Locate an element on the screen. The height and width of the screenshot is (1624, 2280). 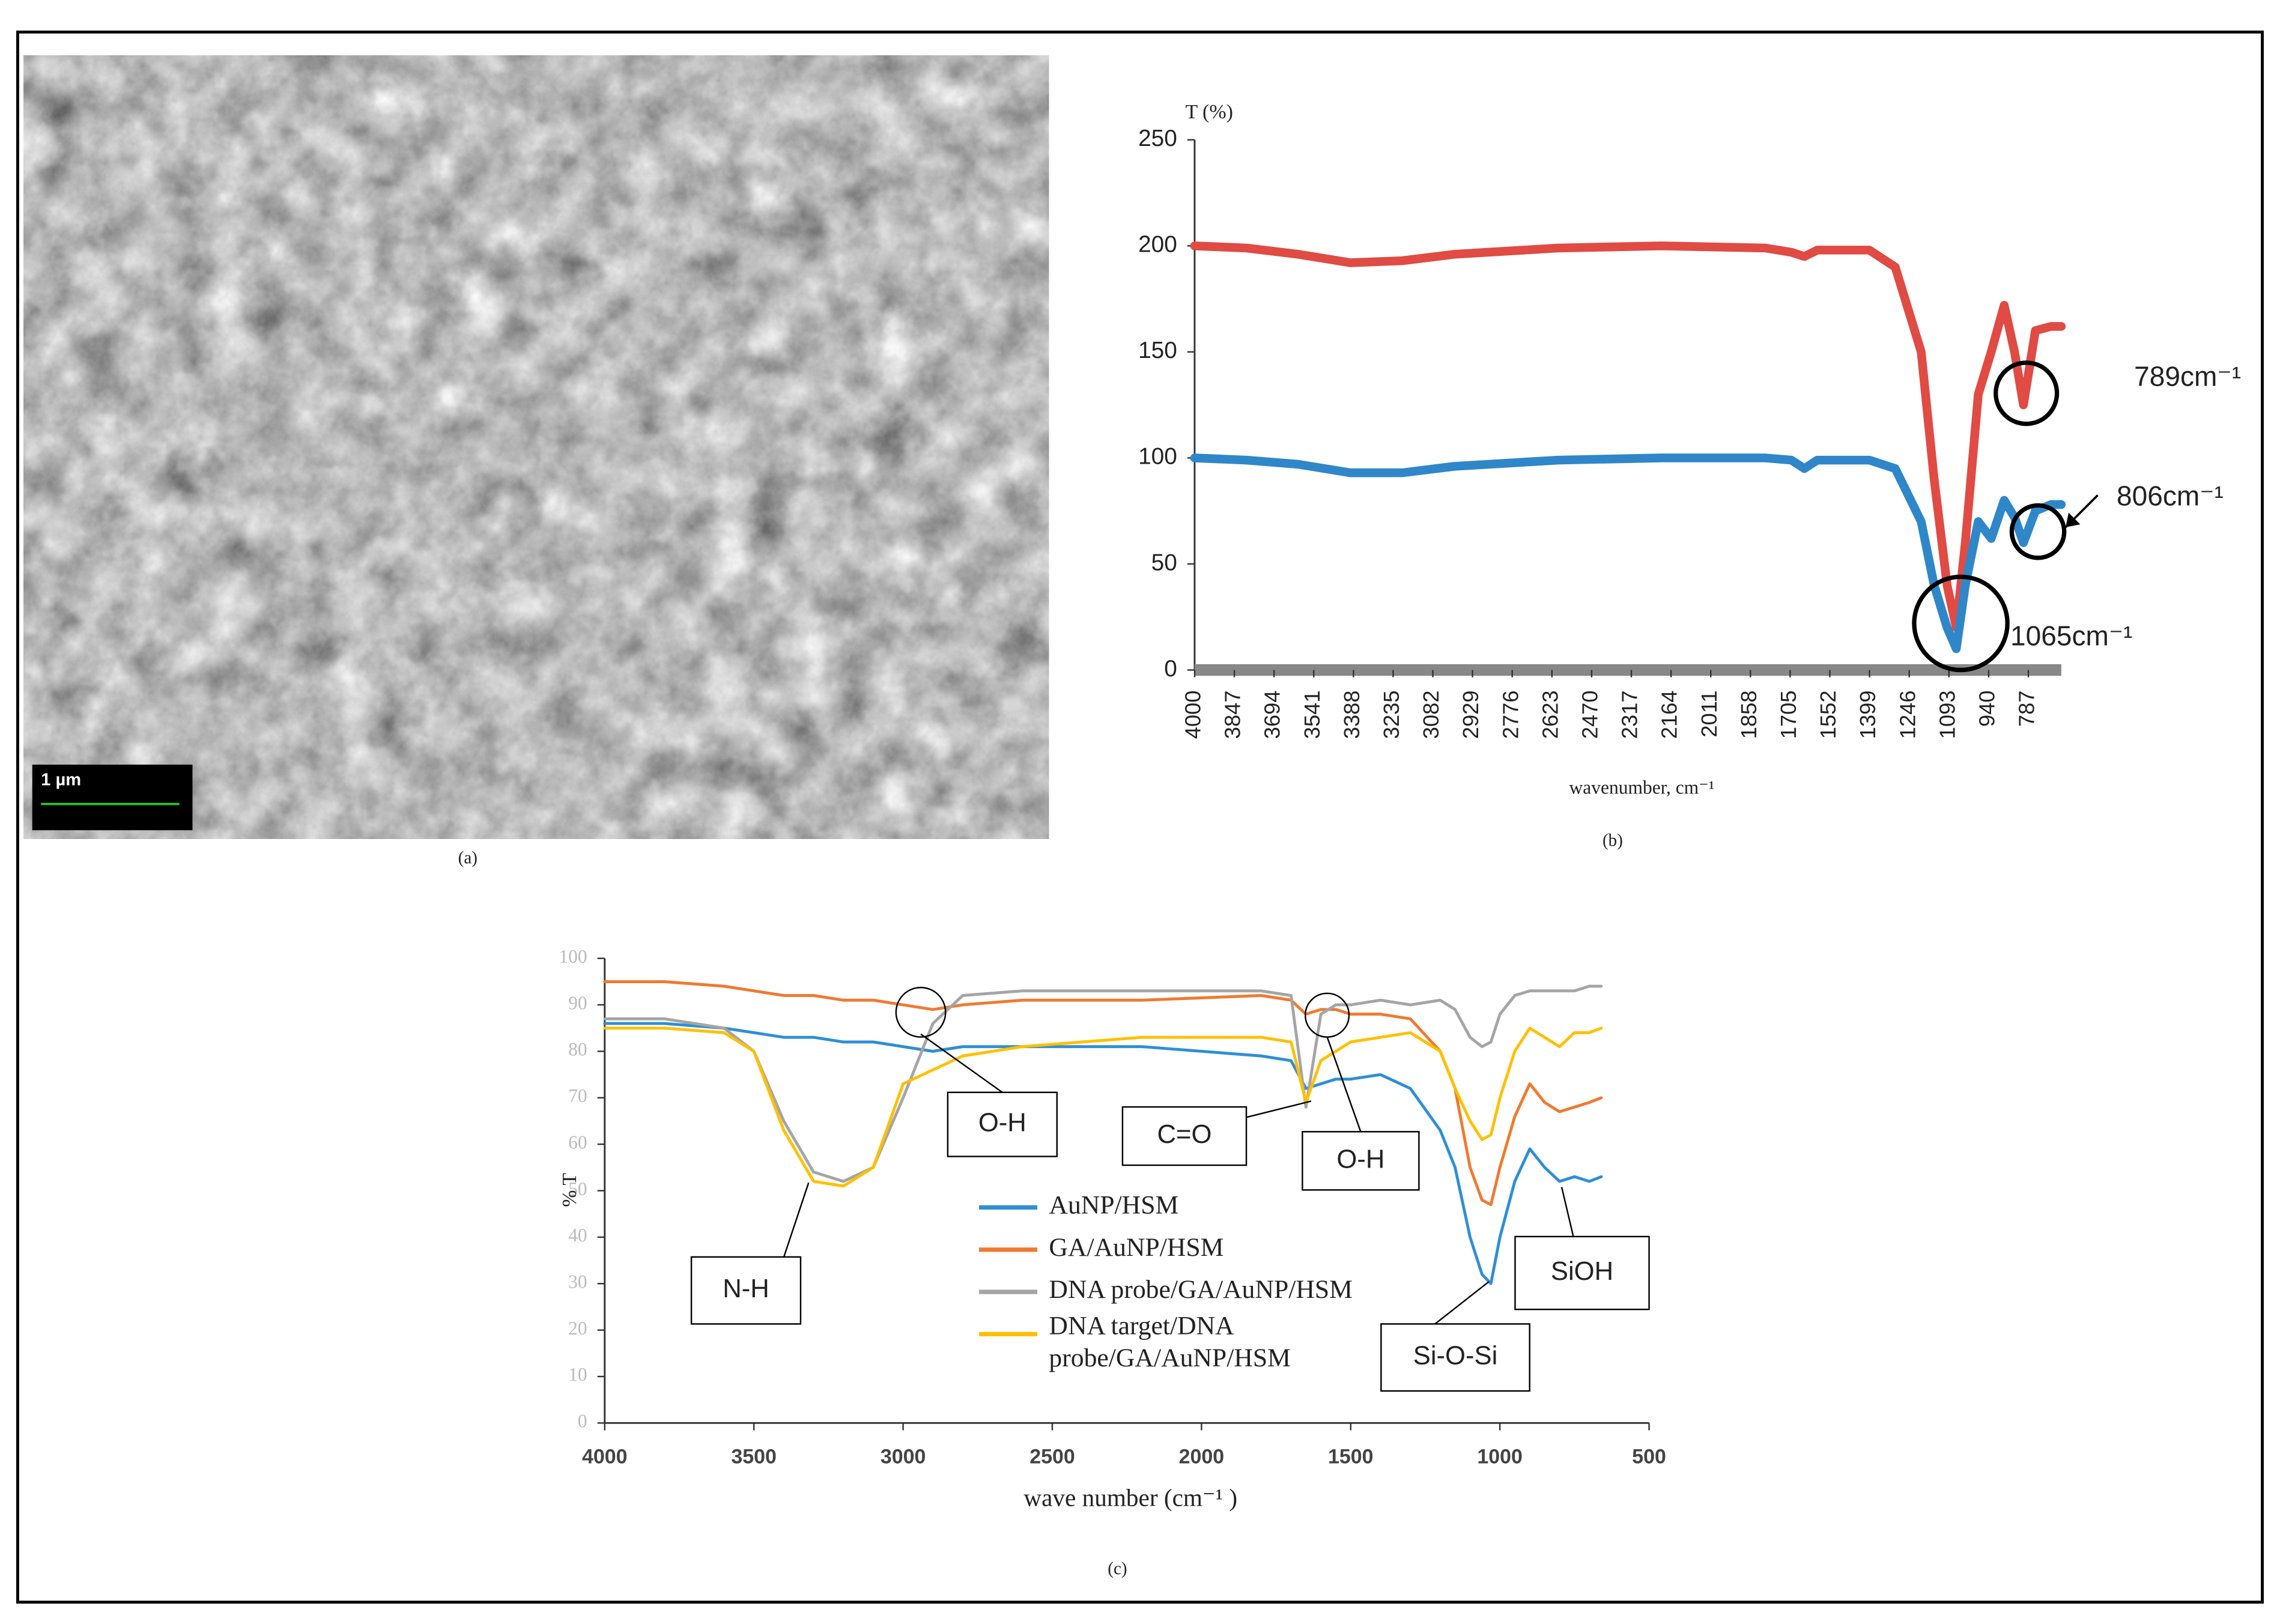
x-tick-label: 2000 is located at coordinates (1202, 1457).